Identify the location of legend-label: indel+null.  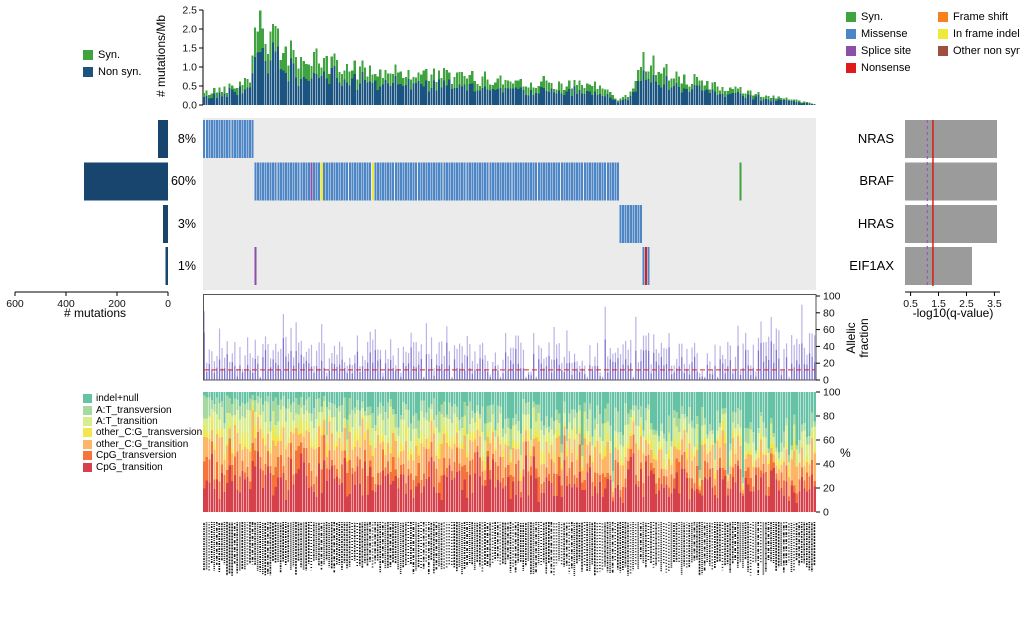
(117, 399).